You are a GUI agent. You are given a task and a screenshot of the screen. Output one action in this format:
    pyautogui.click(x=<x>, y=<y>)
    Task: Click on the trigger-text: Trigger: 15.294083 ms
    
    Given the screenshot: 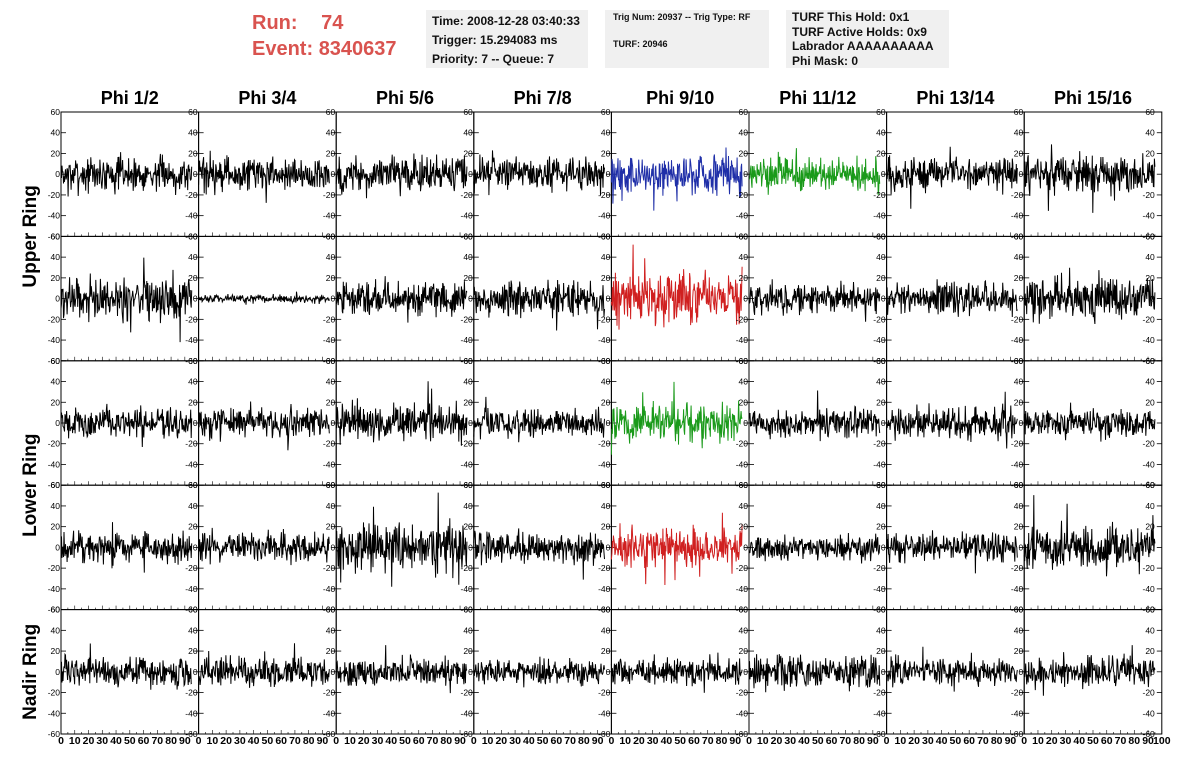 What is the action you would take?
    pyautogui.click(x=495, y=40)
    